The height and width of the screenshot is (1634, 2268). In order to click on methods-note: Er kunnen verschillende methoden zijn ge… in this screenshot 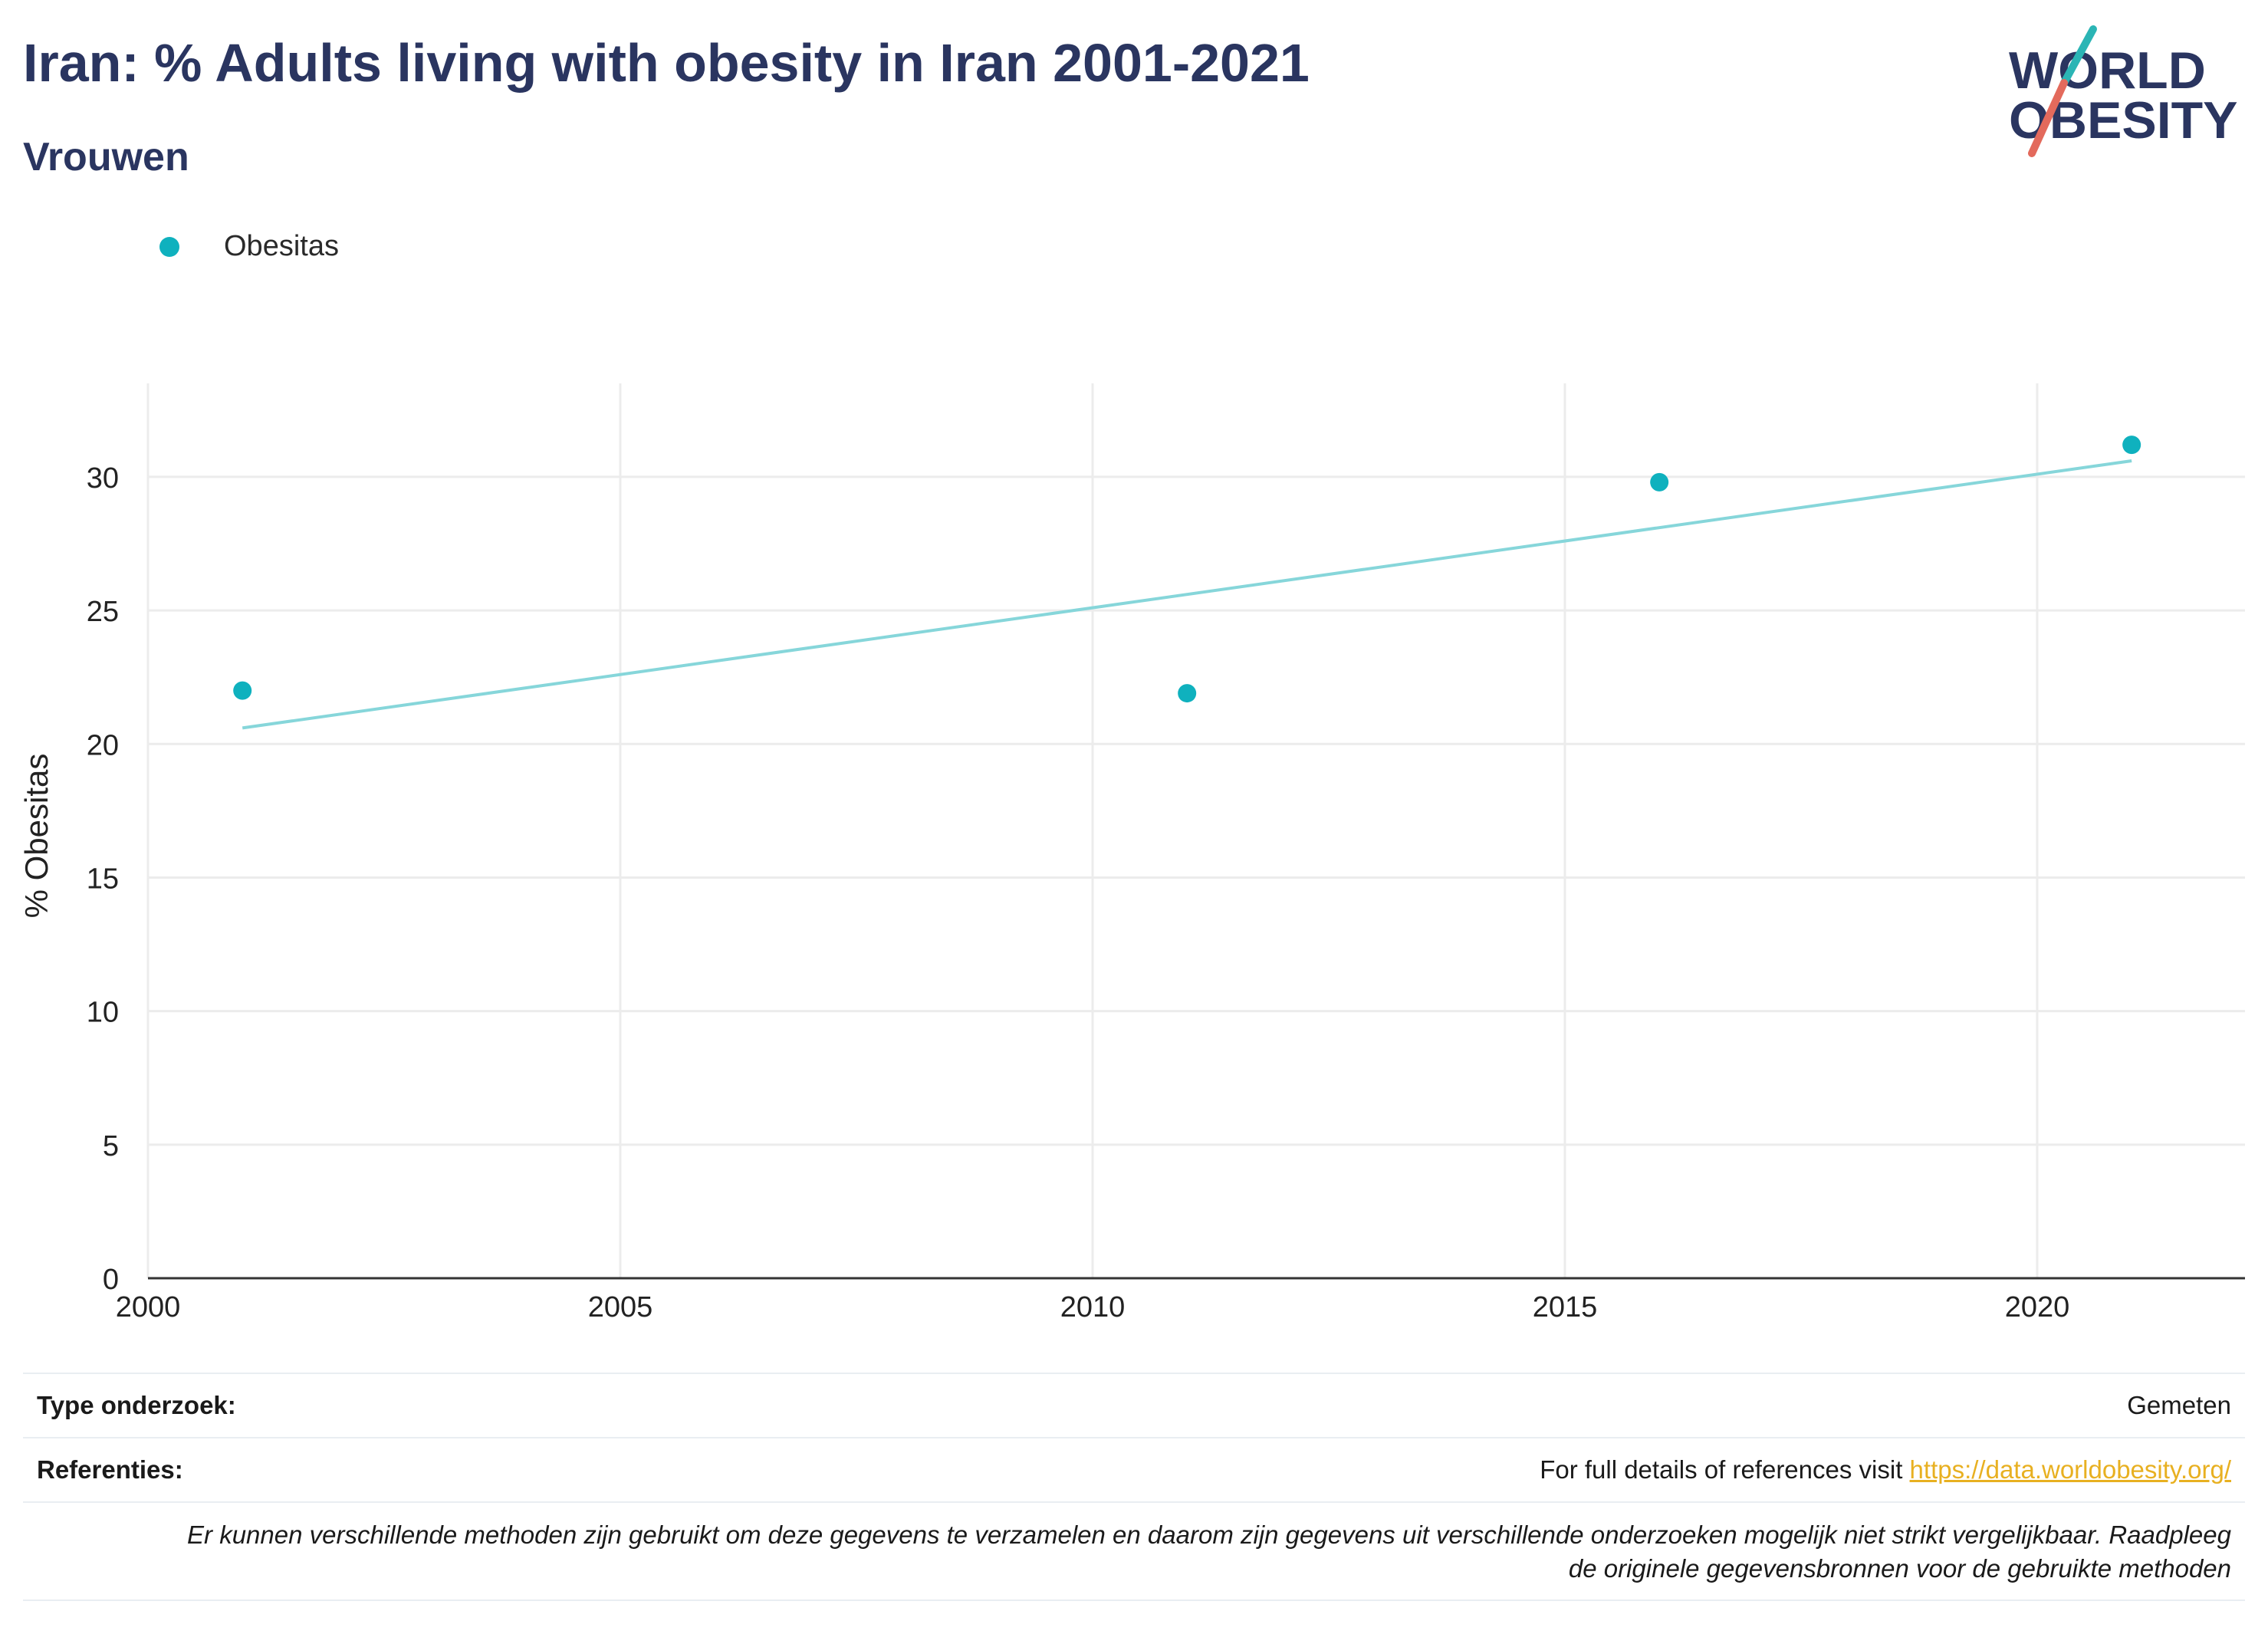, I will do `click(1134, 1551)`.